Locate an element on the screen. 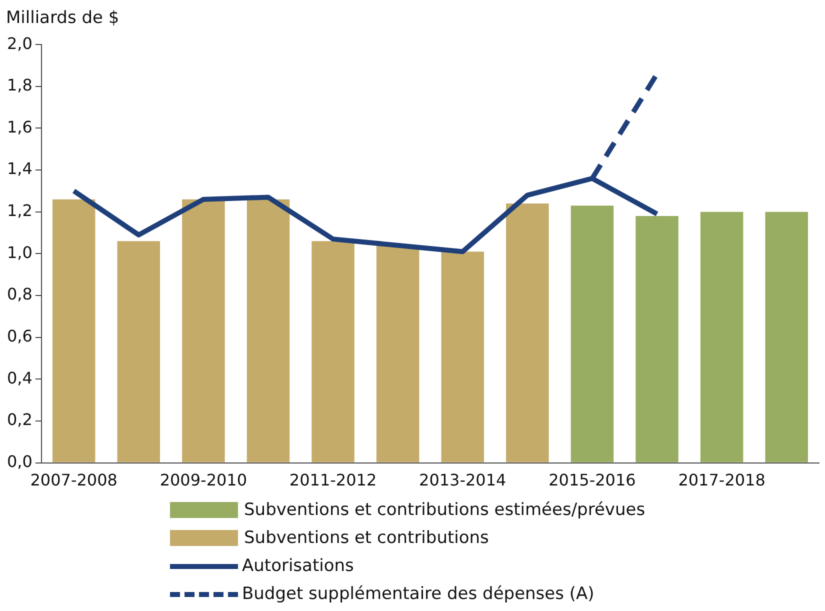 This screenshot has height=611, width=825. x-tick-label: 2007-2008 is located at coordinates (74, 480).